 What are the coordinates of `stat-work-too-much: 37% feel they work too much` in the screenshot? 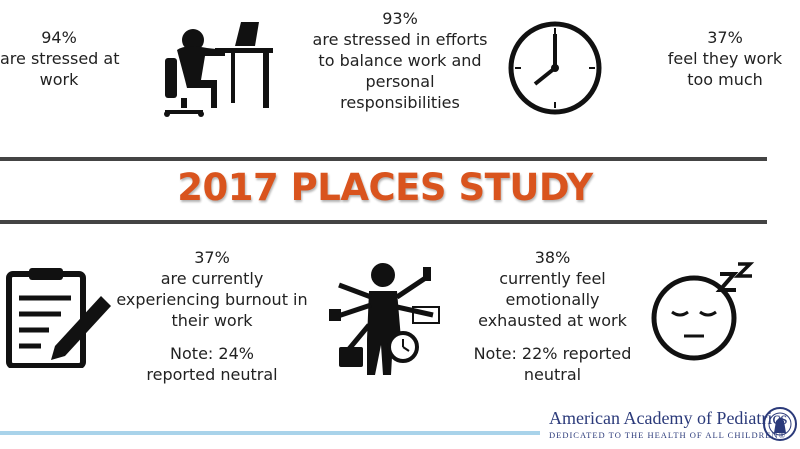 It's located at (725, 58).